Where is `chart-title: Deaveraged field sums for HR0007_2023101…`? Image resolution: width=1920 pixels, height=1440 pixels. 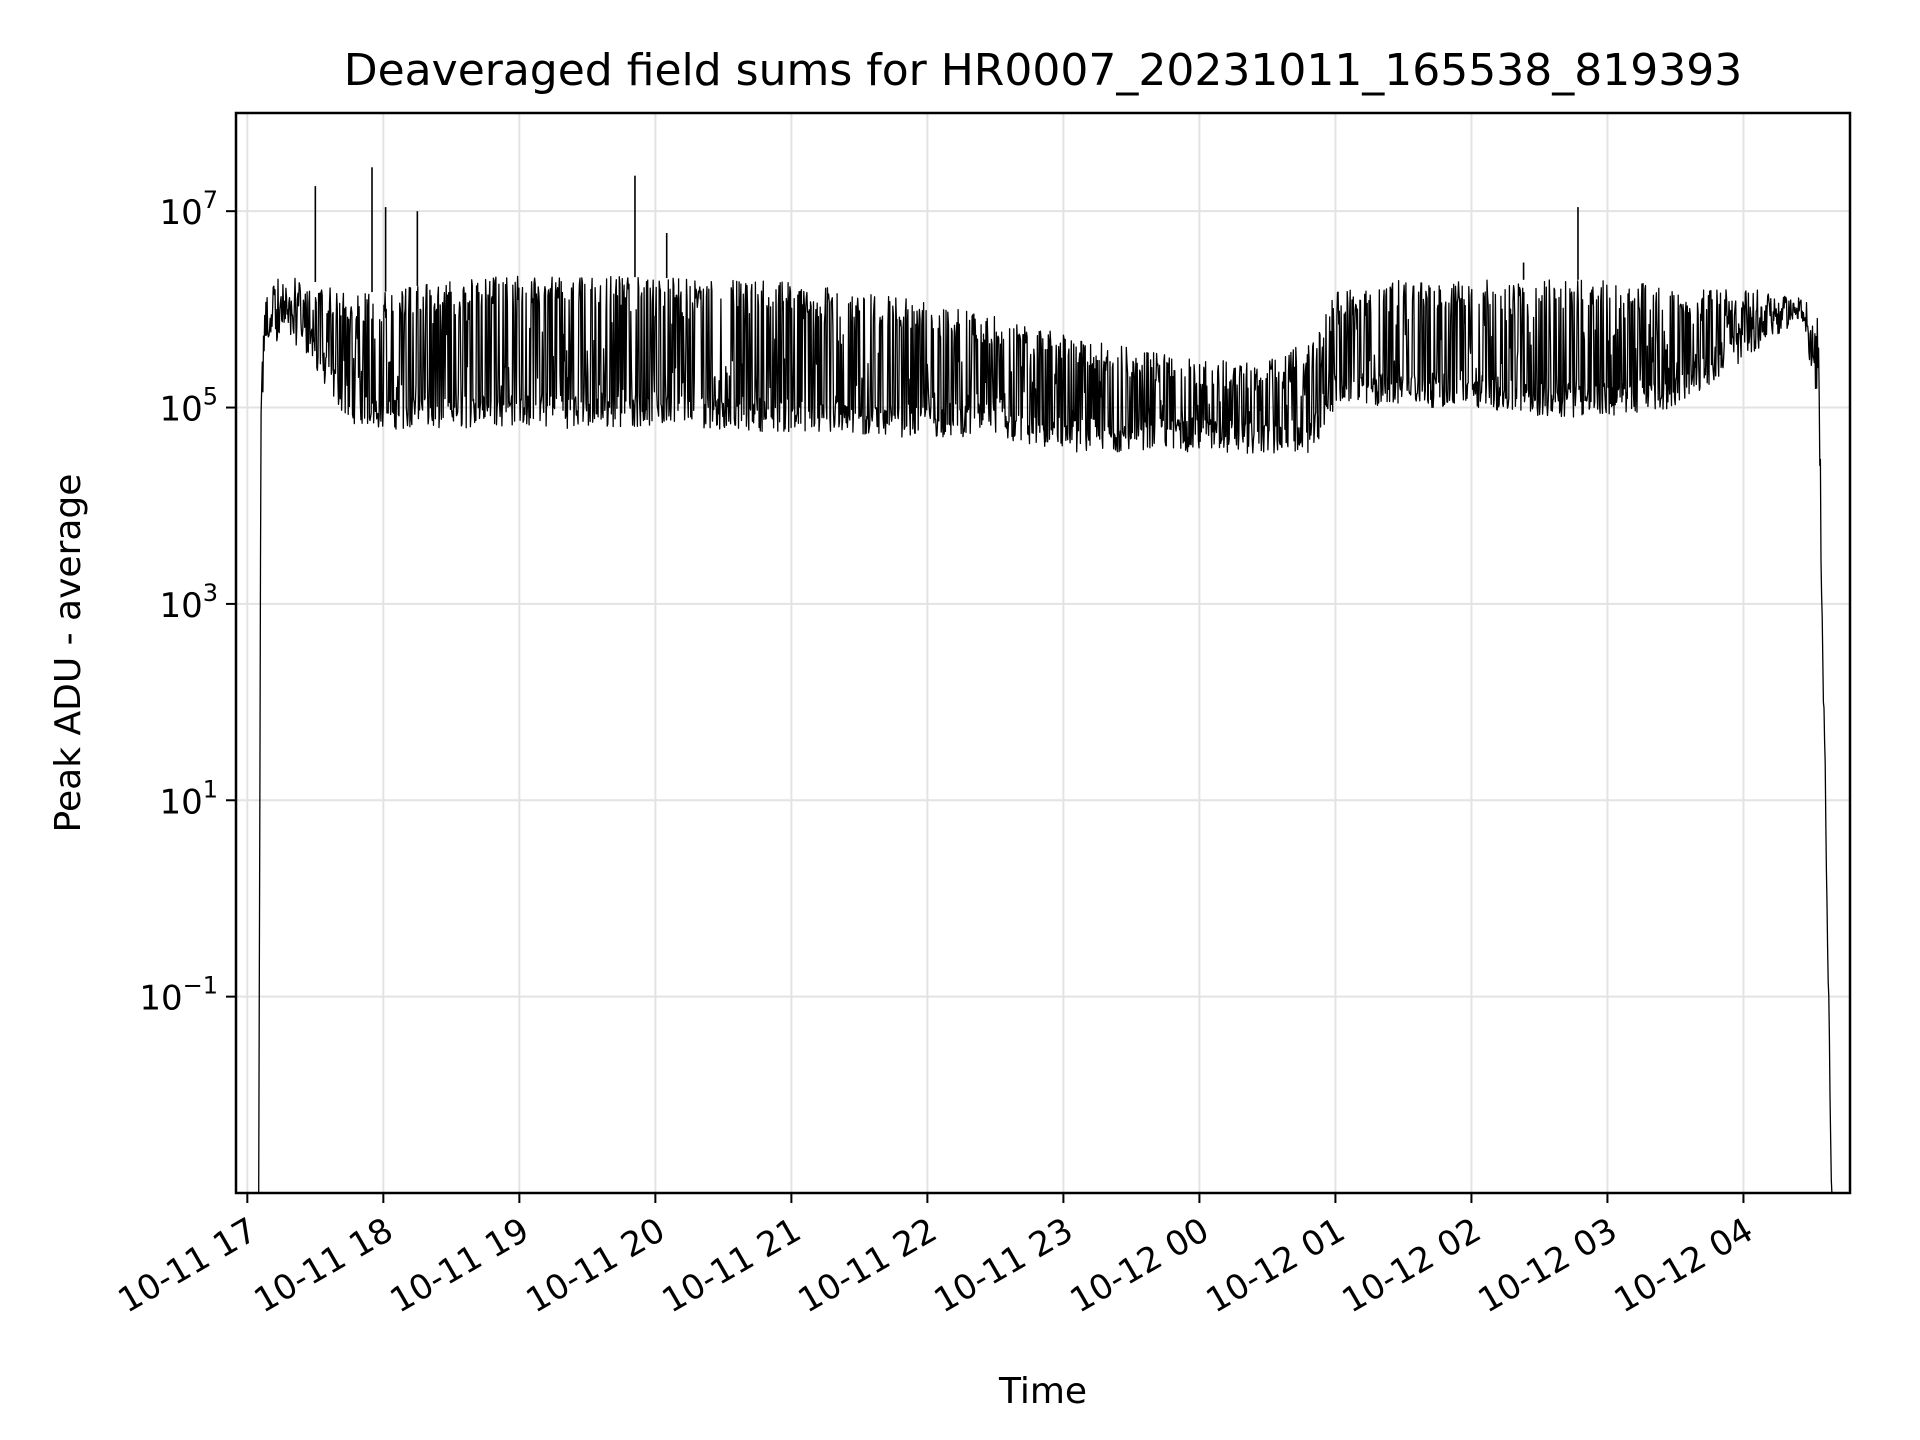 chart-title: Deaveraged field sums for HR0007_2023101… is located at coordinates (1043, 70).